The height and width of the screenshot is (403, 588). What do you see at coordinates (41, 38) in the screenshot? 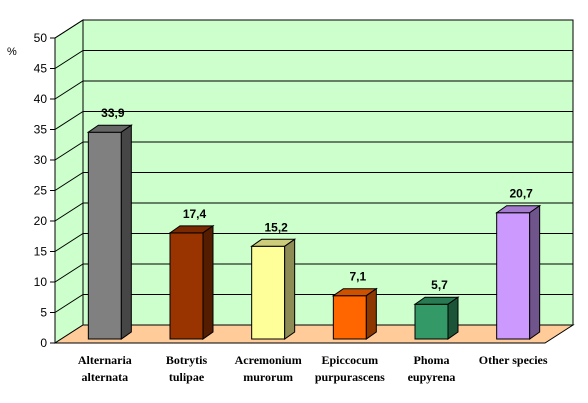
I see `y-tick-label: 50` at bounding box center [41, 38].